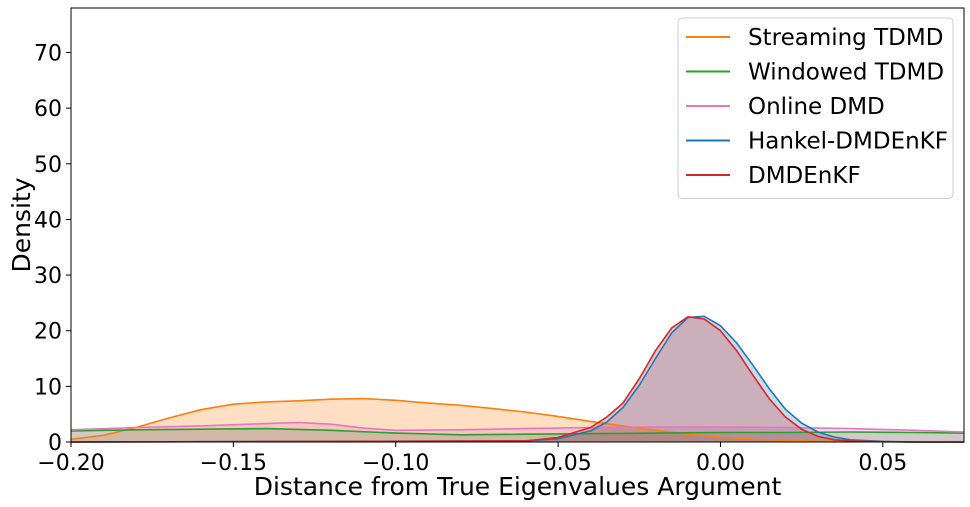 This screenshot has width=970, height=507. What do you see at coordinates (517, 431) in the screenshot?
I see `line-windowed-tdmd` at bounding box center [517, 431].